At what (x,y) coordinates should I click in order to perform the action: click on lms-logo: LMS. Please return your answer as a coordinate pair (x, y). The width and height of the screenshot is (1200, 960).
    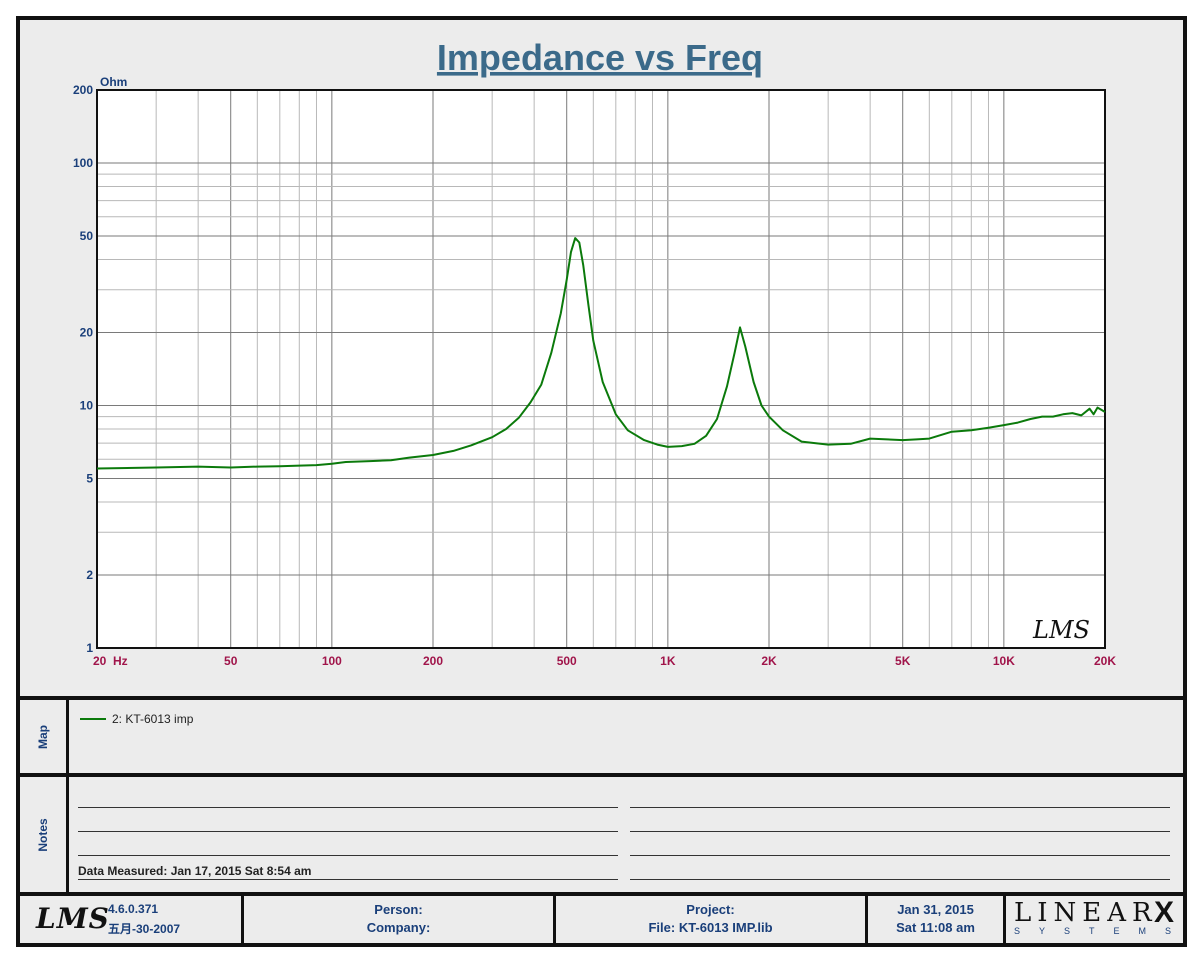
    Looking at the image, I should click on (73, 918).